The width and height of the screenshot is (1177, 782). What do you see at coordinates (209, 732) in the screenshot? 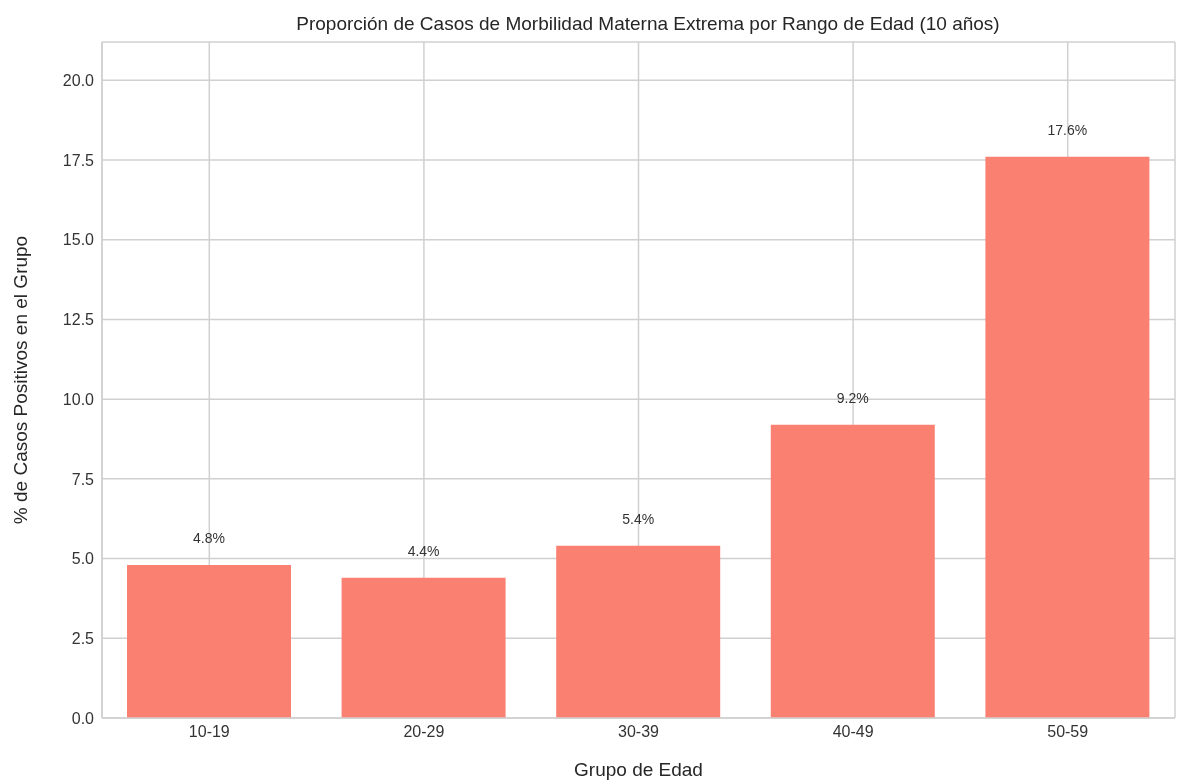
I see `x-tick-label: 10-19` at bounding box center [209, 732].